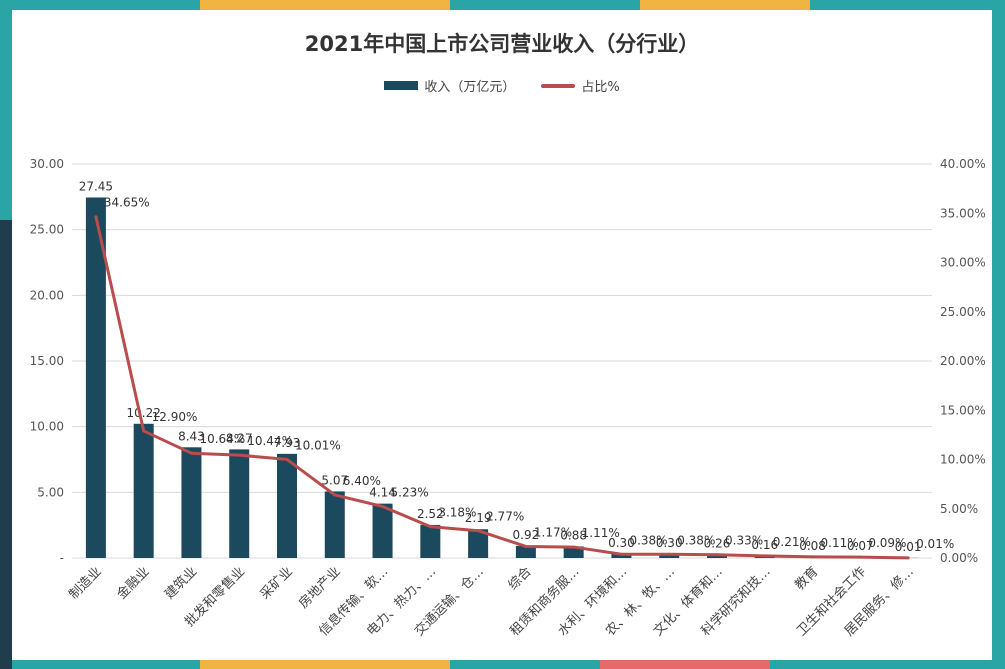  What do you see at coordinates (325, 664) in the screenshot?
I see `frame-orange-bottom` at bounding box center [325, 664].